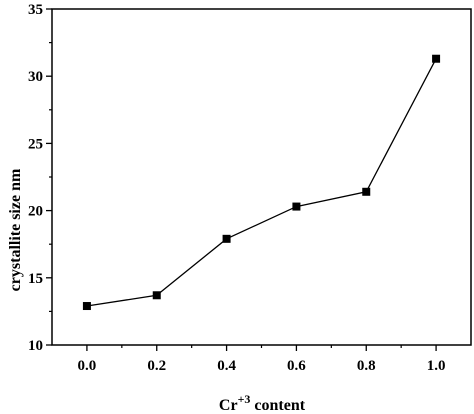  I want to click on x-tick-label: 0.2, so click(156, 366).